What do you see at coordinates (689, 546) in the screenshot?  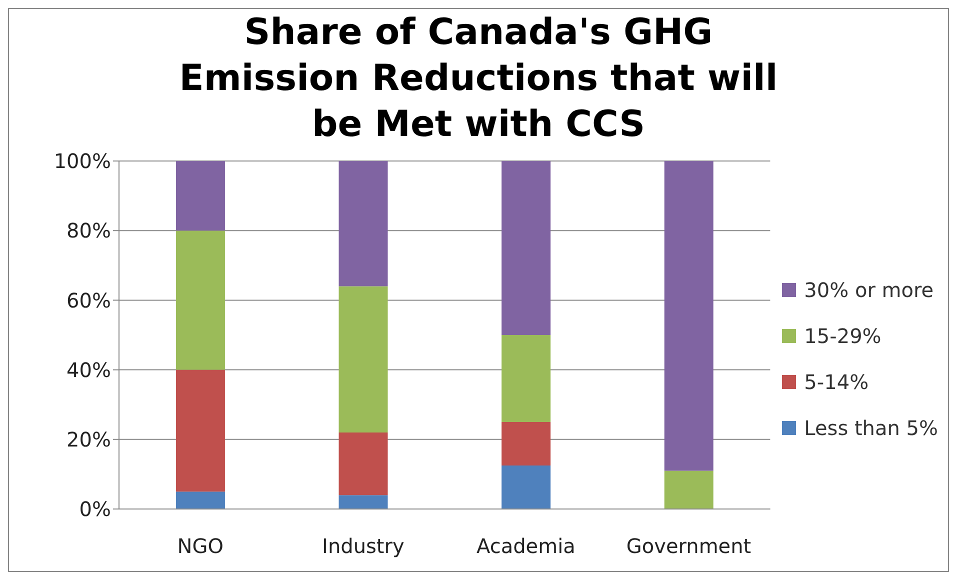 I see `x-tick-label: Government` at bounding box center [689, 546].